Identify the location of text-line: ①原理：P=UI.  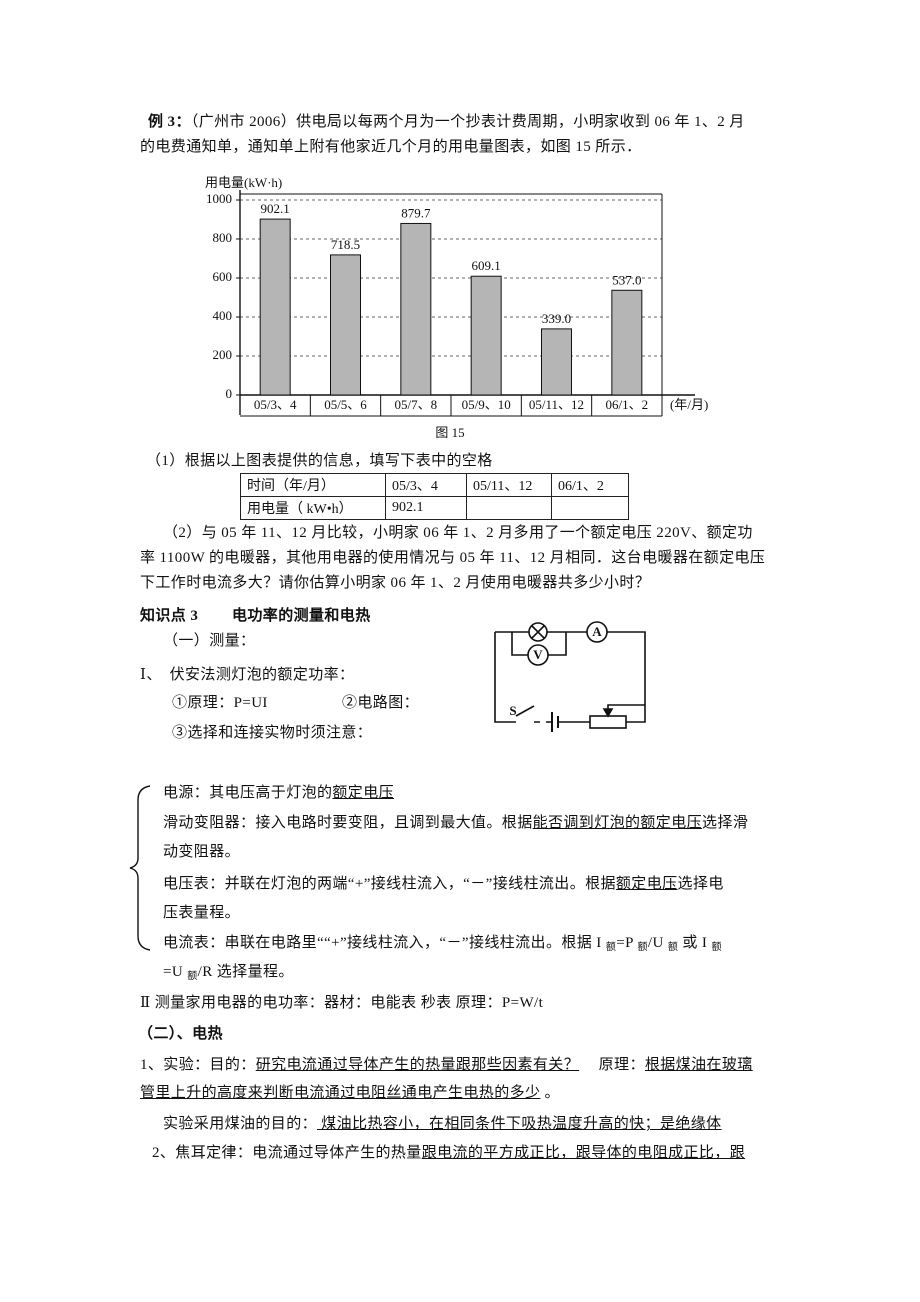
(220, 703).